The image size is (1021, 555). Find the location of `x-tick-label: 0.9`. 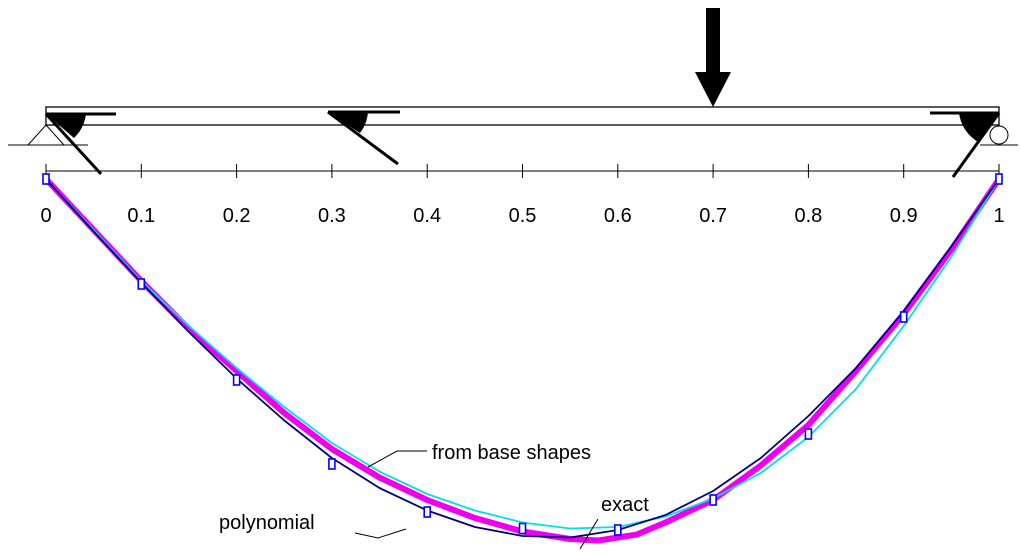

x-tick-label: 0.9 is located at coordinates (904, 216).